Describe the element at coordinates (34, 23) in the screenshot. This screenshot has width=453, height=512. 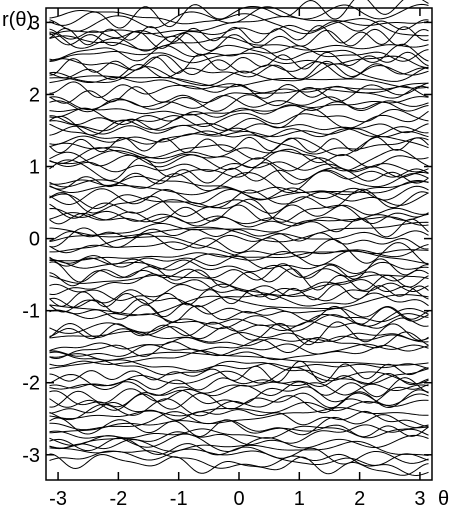
I see `y-tick-label-6: 3` at that location.